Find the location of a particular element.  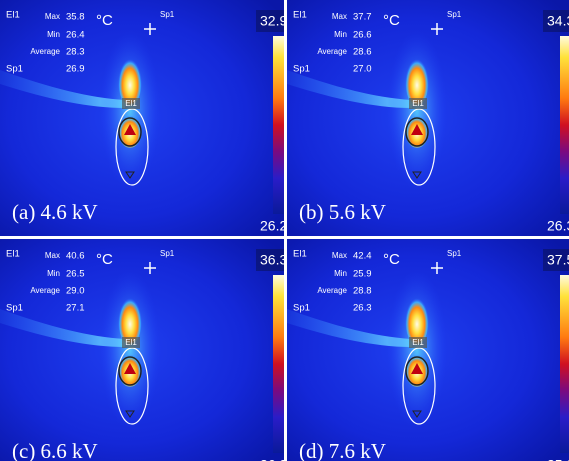

average-value: 28.3 is located at coordinates (75, 52).